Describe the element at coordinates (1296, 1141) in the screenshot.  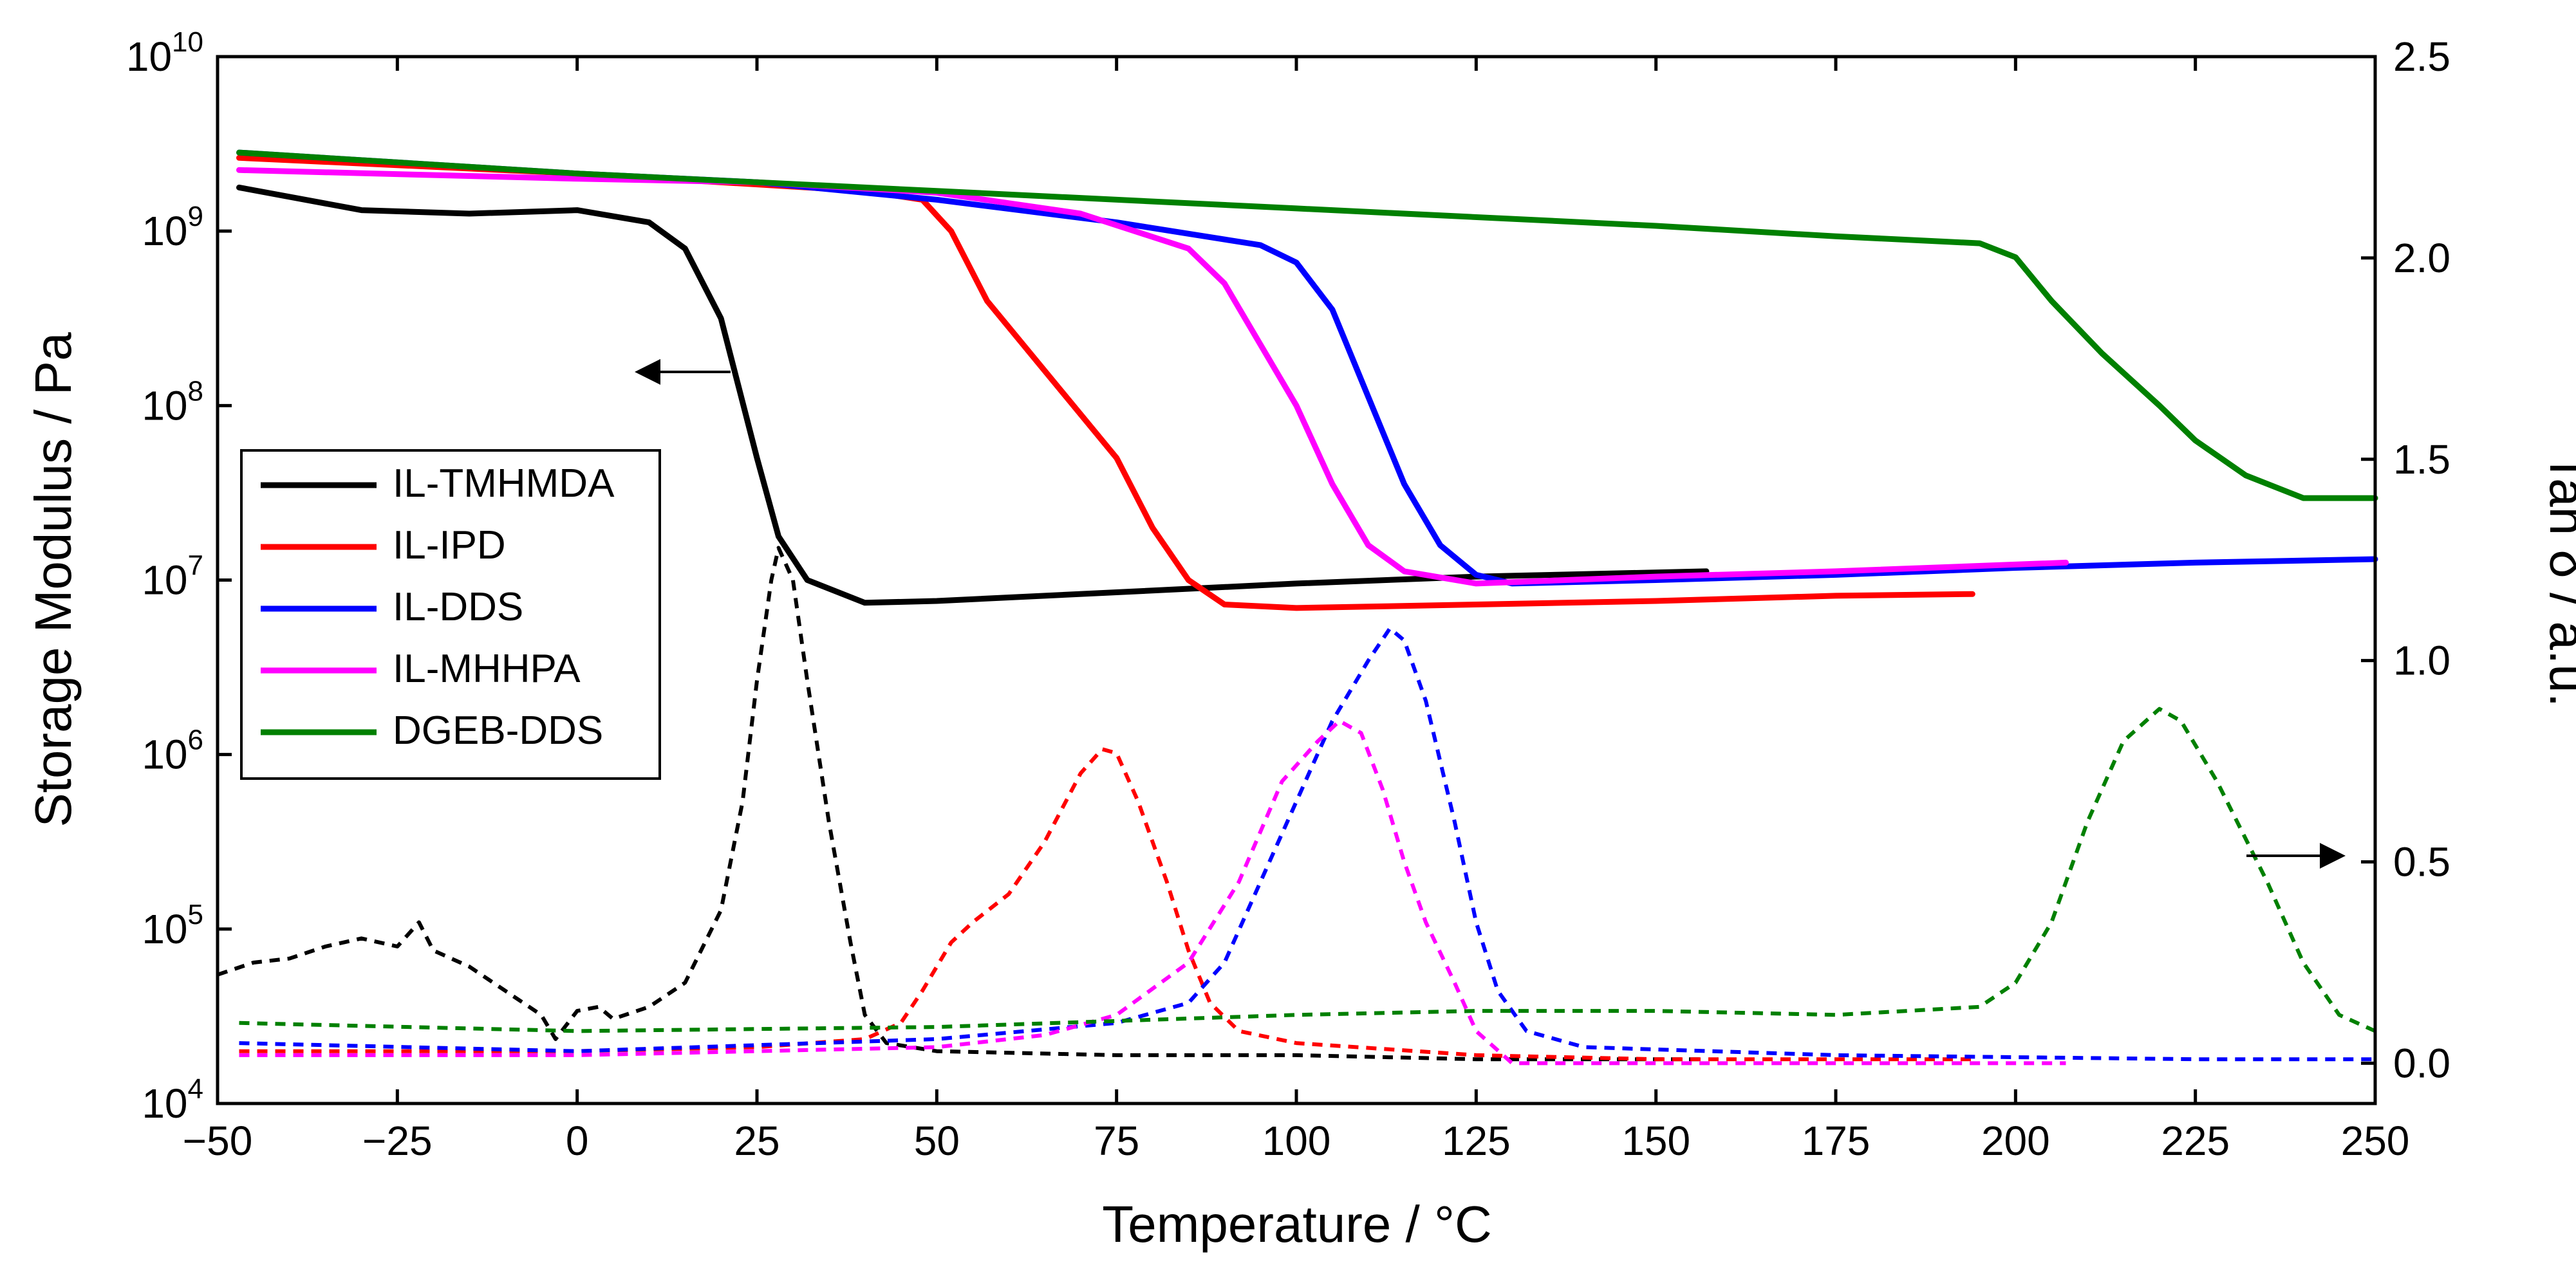
I see `x-tick-label: 100` at that location.